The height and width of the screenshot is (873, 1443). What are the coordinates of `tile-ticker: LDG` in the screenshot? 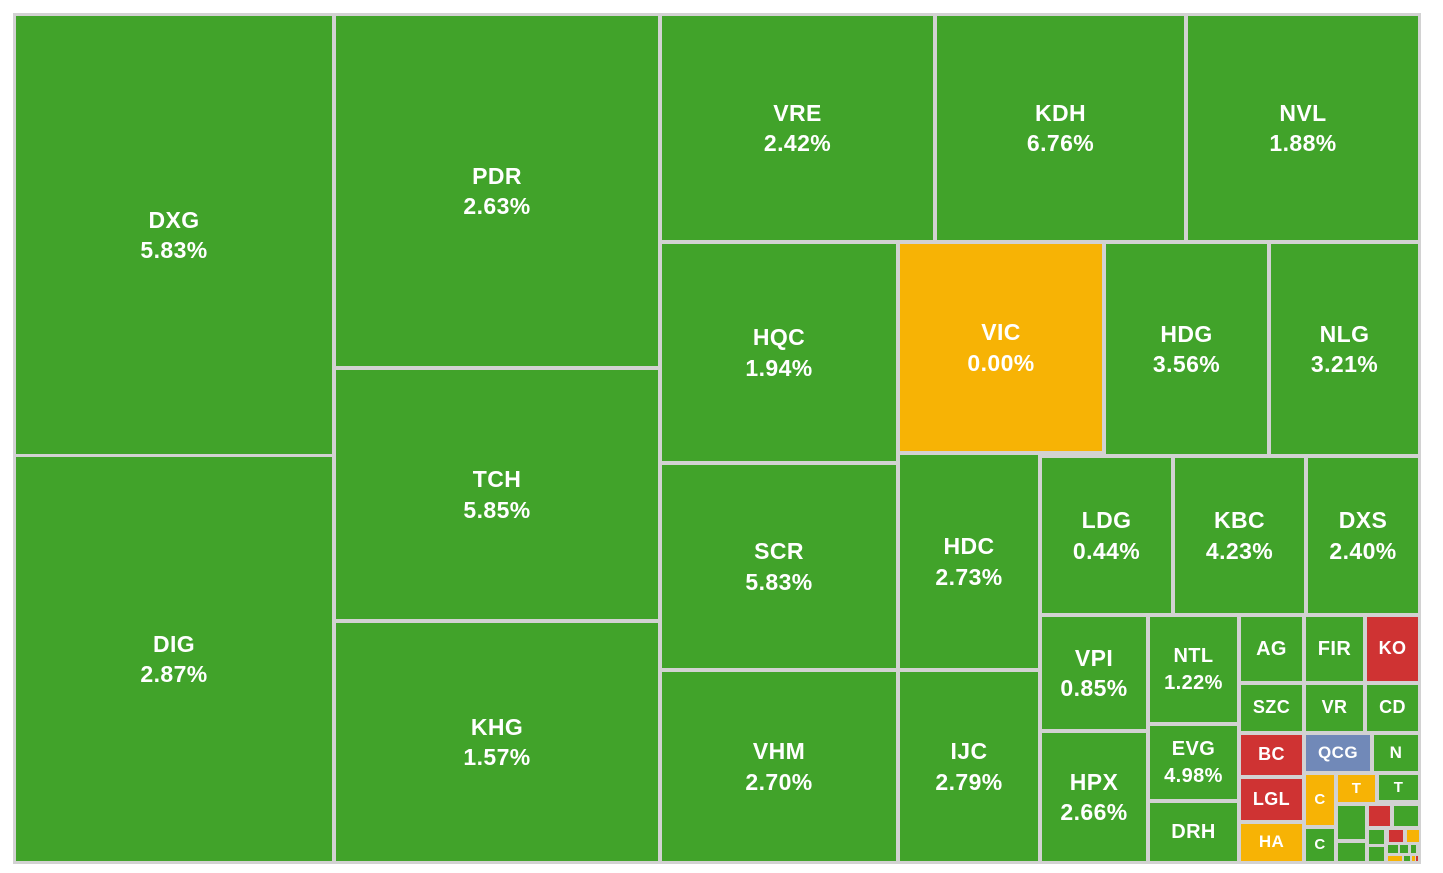 It's located at (1106, 520).